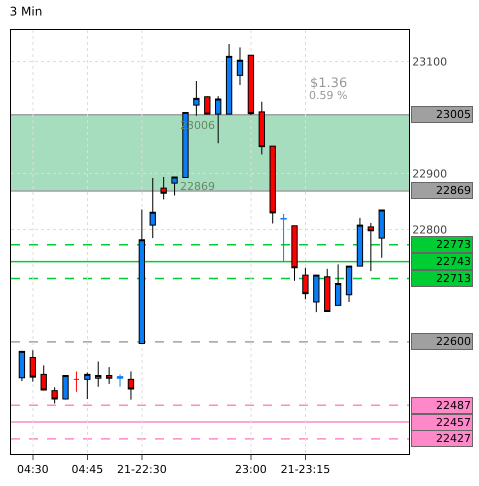  I want to click on annotation: $1.36, so click(329, 83).